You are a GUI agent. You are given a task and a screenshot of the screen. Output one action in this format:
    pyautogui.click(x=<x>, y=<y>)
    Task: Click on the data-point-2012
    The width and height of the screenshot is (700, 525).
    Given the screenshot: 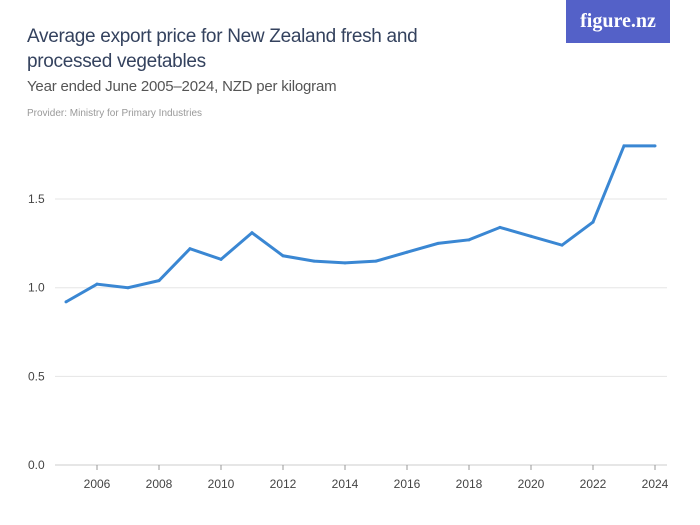 What is the action you would take?
    pyautogui.click(x=283, y=256)
    